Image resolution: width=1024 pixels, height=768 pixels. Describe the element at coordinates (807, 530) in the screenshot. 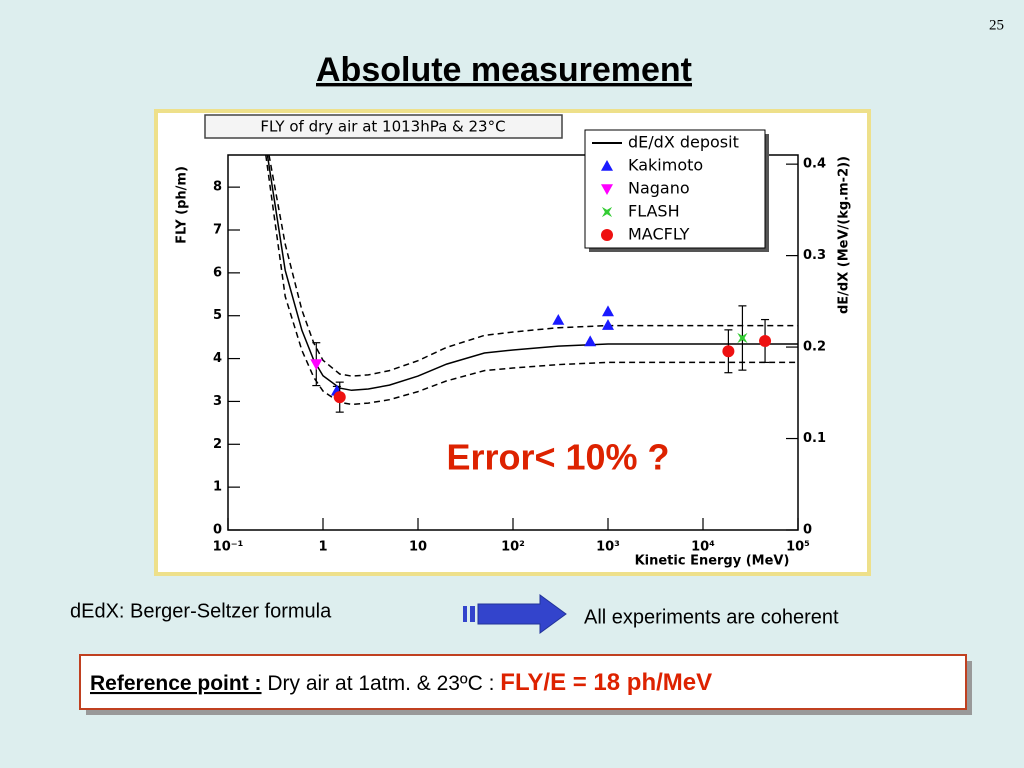

I see `y2-tick-label: 0` at that location.